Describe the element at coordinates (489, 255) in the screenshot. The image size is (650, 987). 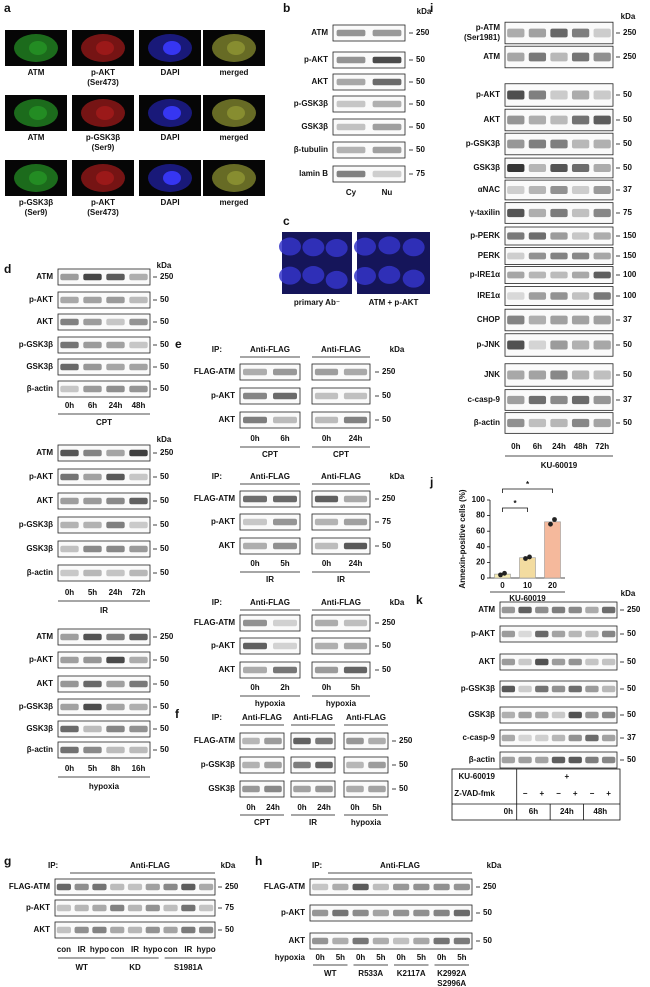
I see `row-label: PERK` at that location.